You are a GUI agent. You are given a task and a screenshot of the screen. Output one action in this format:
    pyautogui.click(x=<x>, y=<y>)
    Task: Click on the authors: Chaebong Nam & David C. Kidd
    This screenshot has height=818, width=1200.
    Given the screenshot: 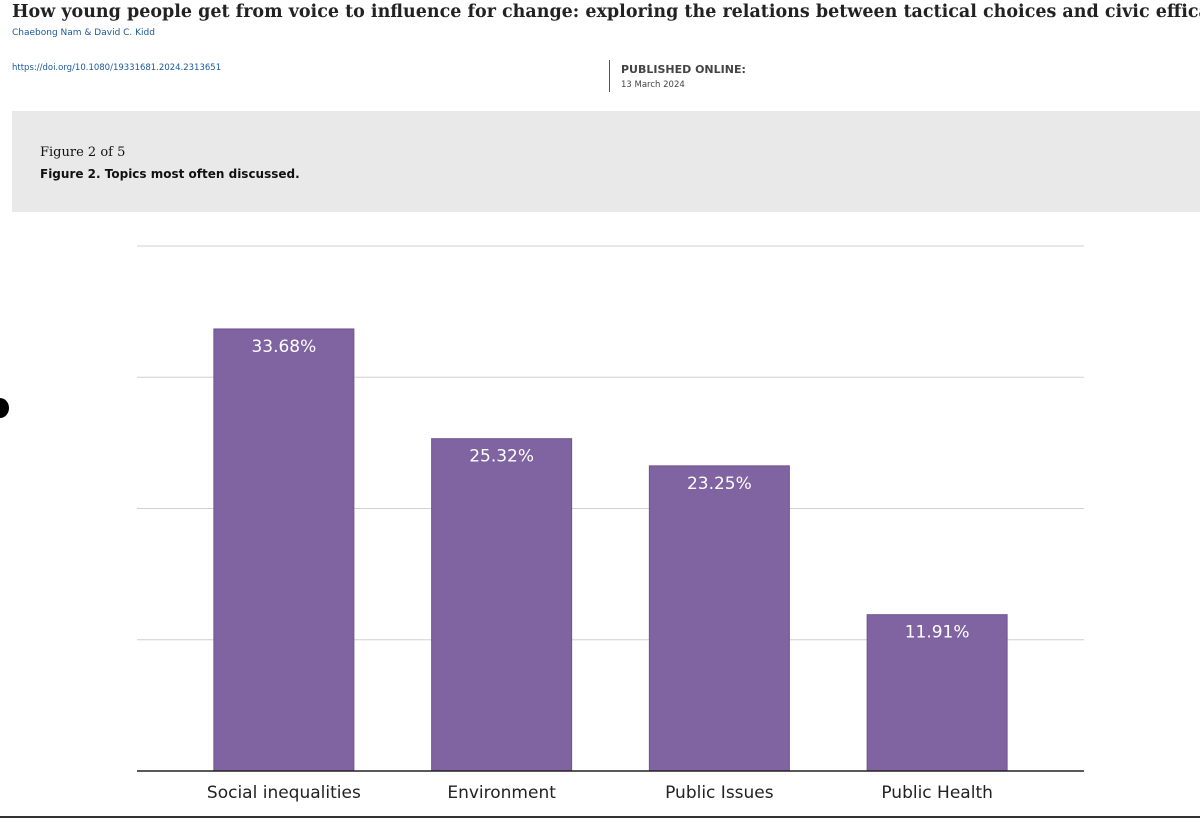 What is the action you would take?
    pyautogui.click(x=83, y=33)
    